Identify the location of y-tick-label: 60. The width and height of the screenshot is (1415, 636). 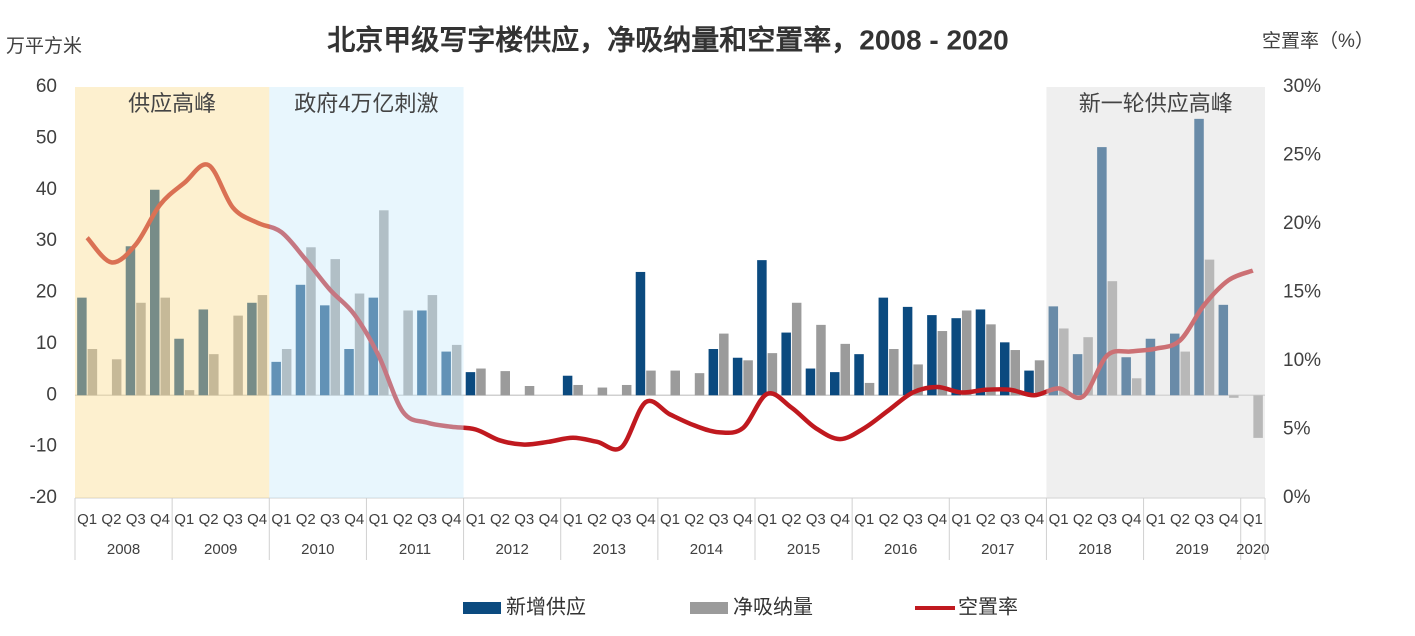
(46, 86).